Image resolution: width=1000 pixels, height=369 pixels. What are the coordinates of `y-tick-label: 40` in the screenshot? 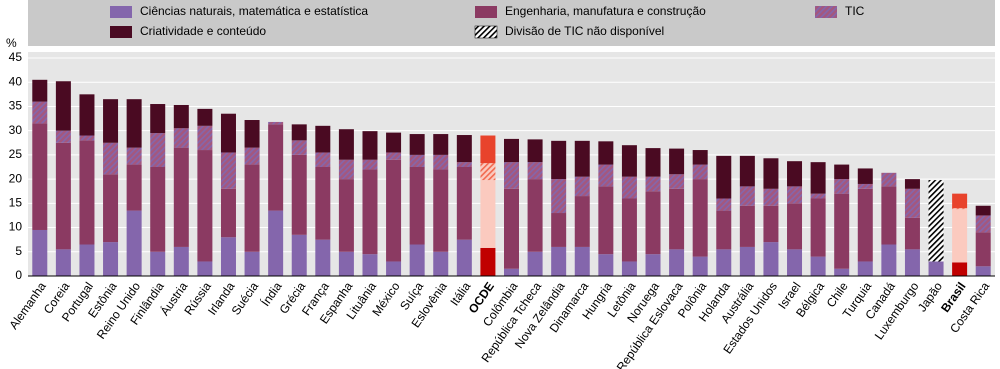 It's located at (16, 81).